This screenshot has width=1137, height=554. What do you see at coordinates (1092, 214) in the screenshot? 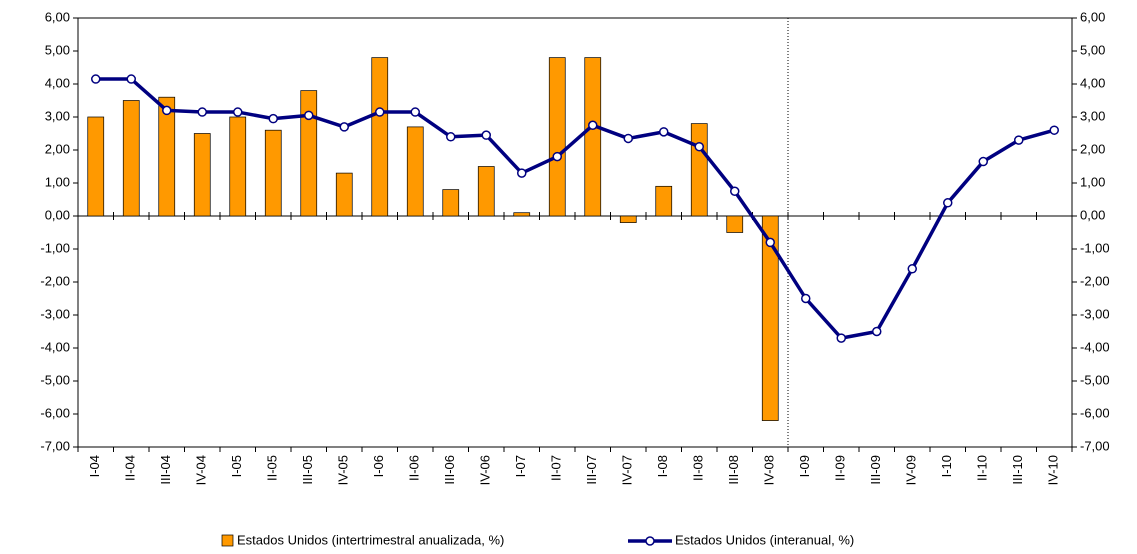
I see `y2-tick-label: 0,00` at bounding box center [1092, 214].